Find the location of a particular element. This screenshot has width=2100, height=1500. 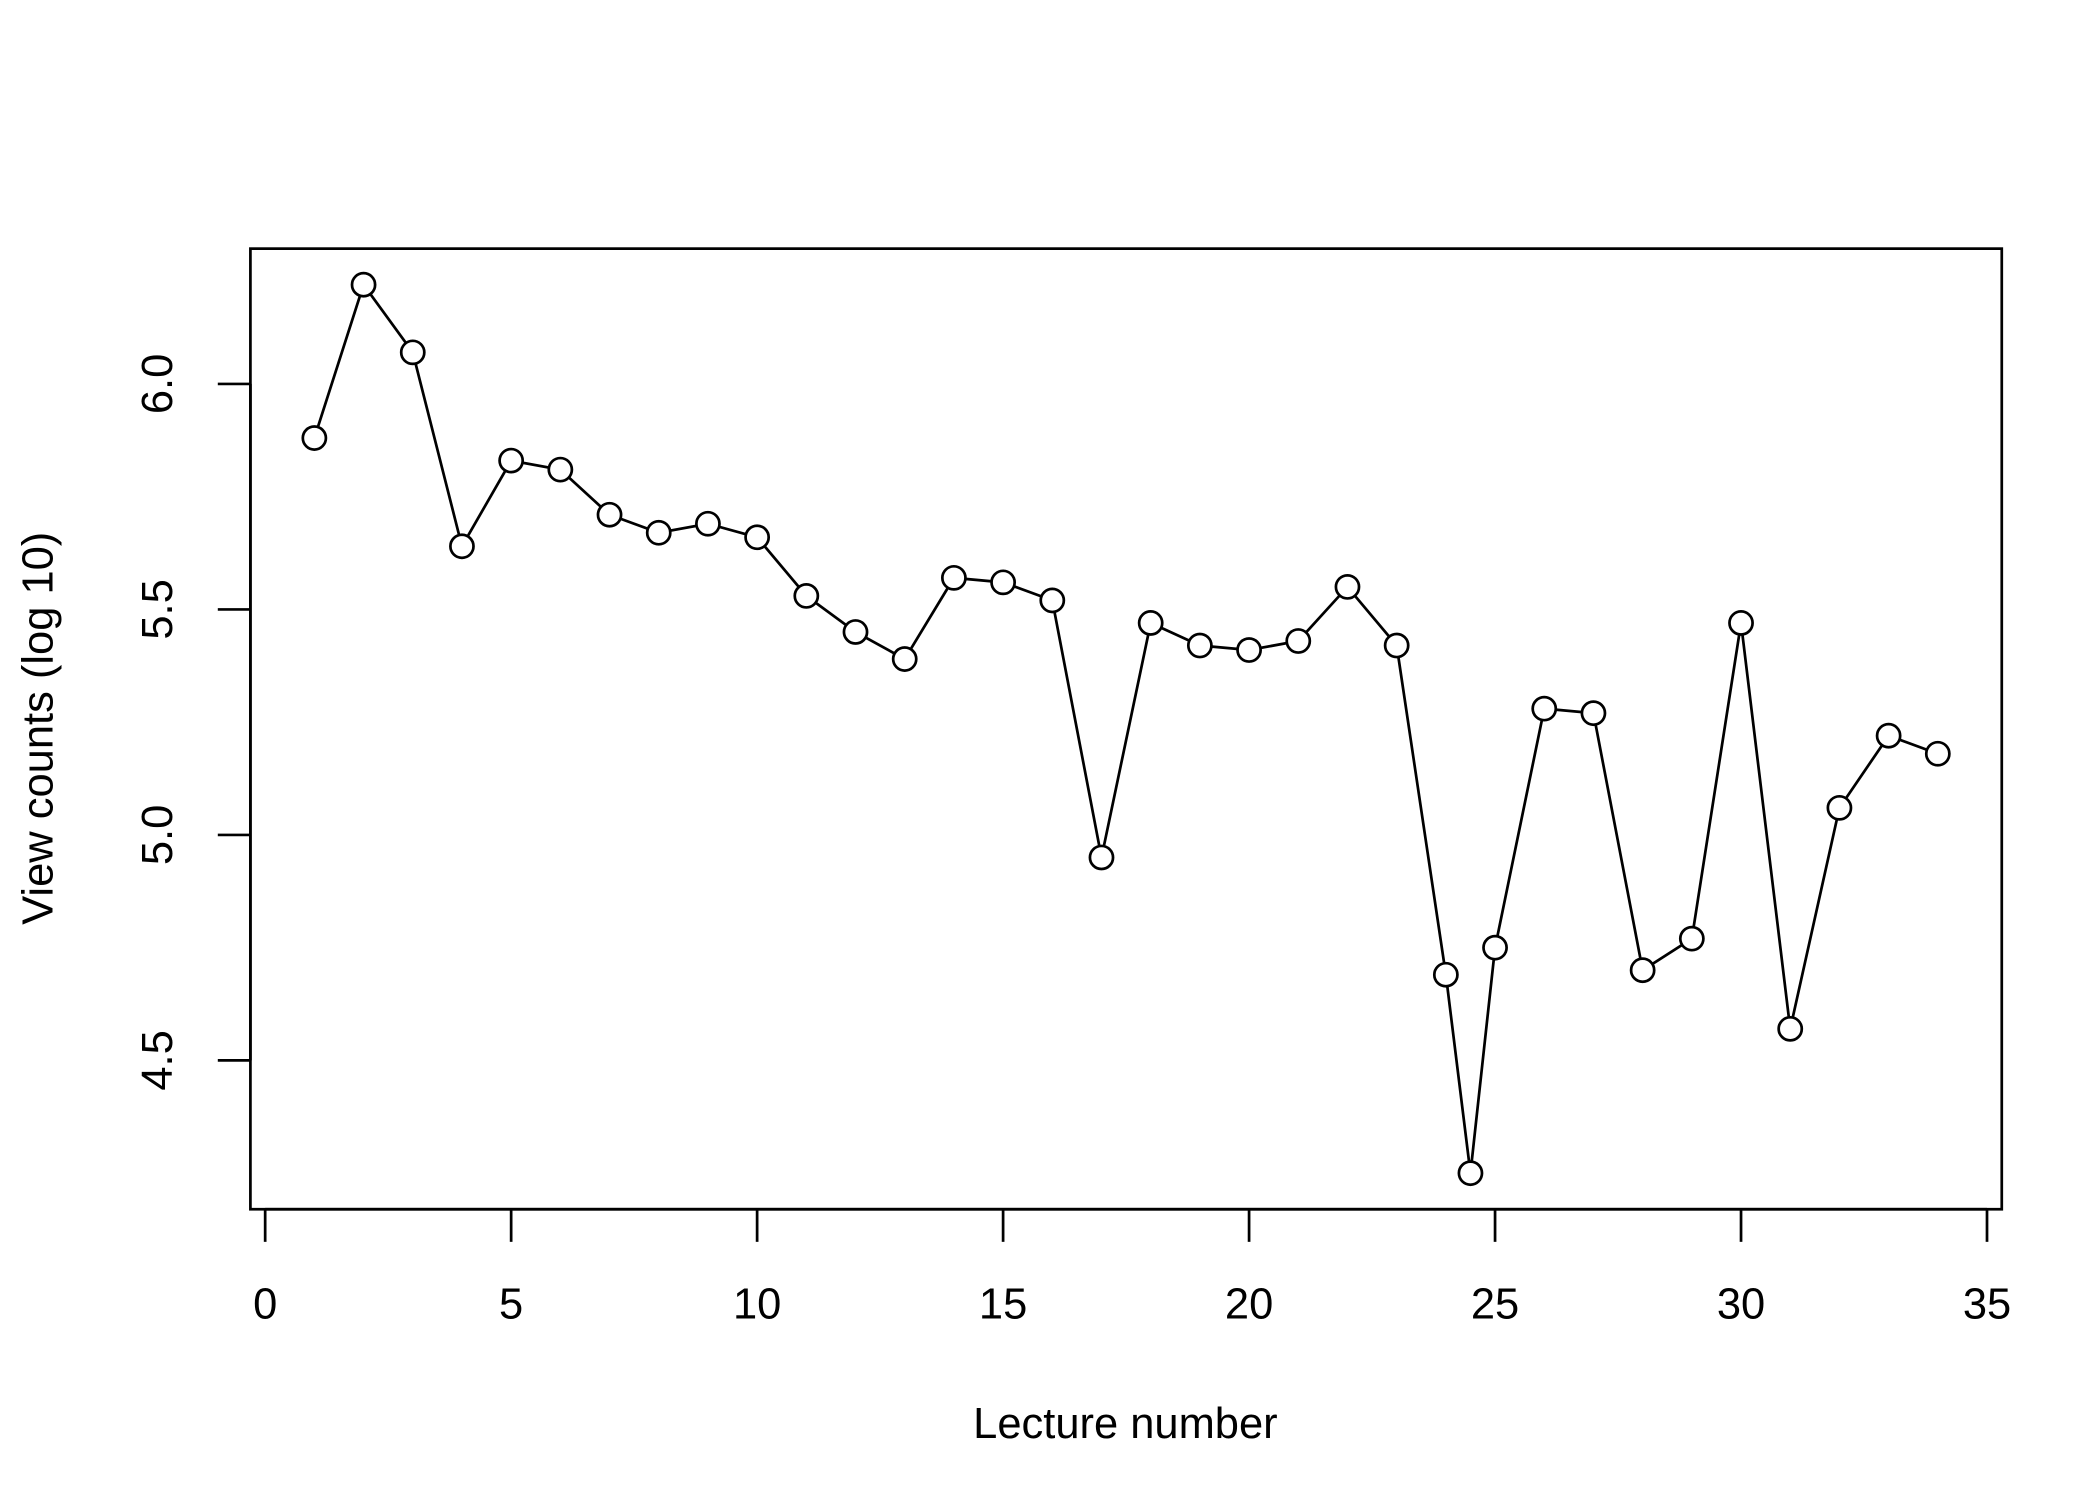

y-tick-label: 4.5 is located at coordinates (158, 1060).